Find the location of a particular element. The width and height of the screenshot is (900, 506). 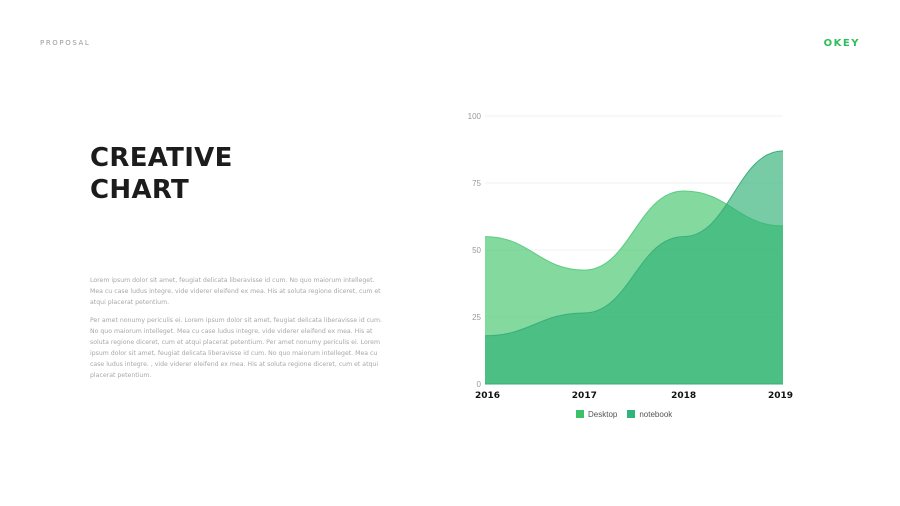

y-tick-label: 75 is located at coordinates (476, 183).